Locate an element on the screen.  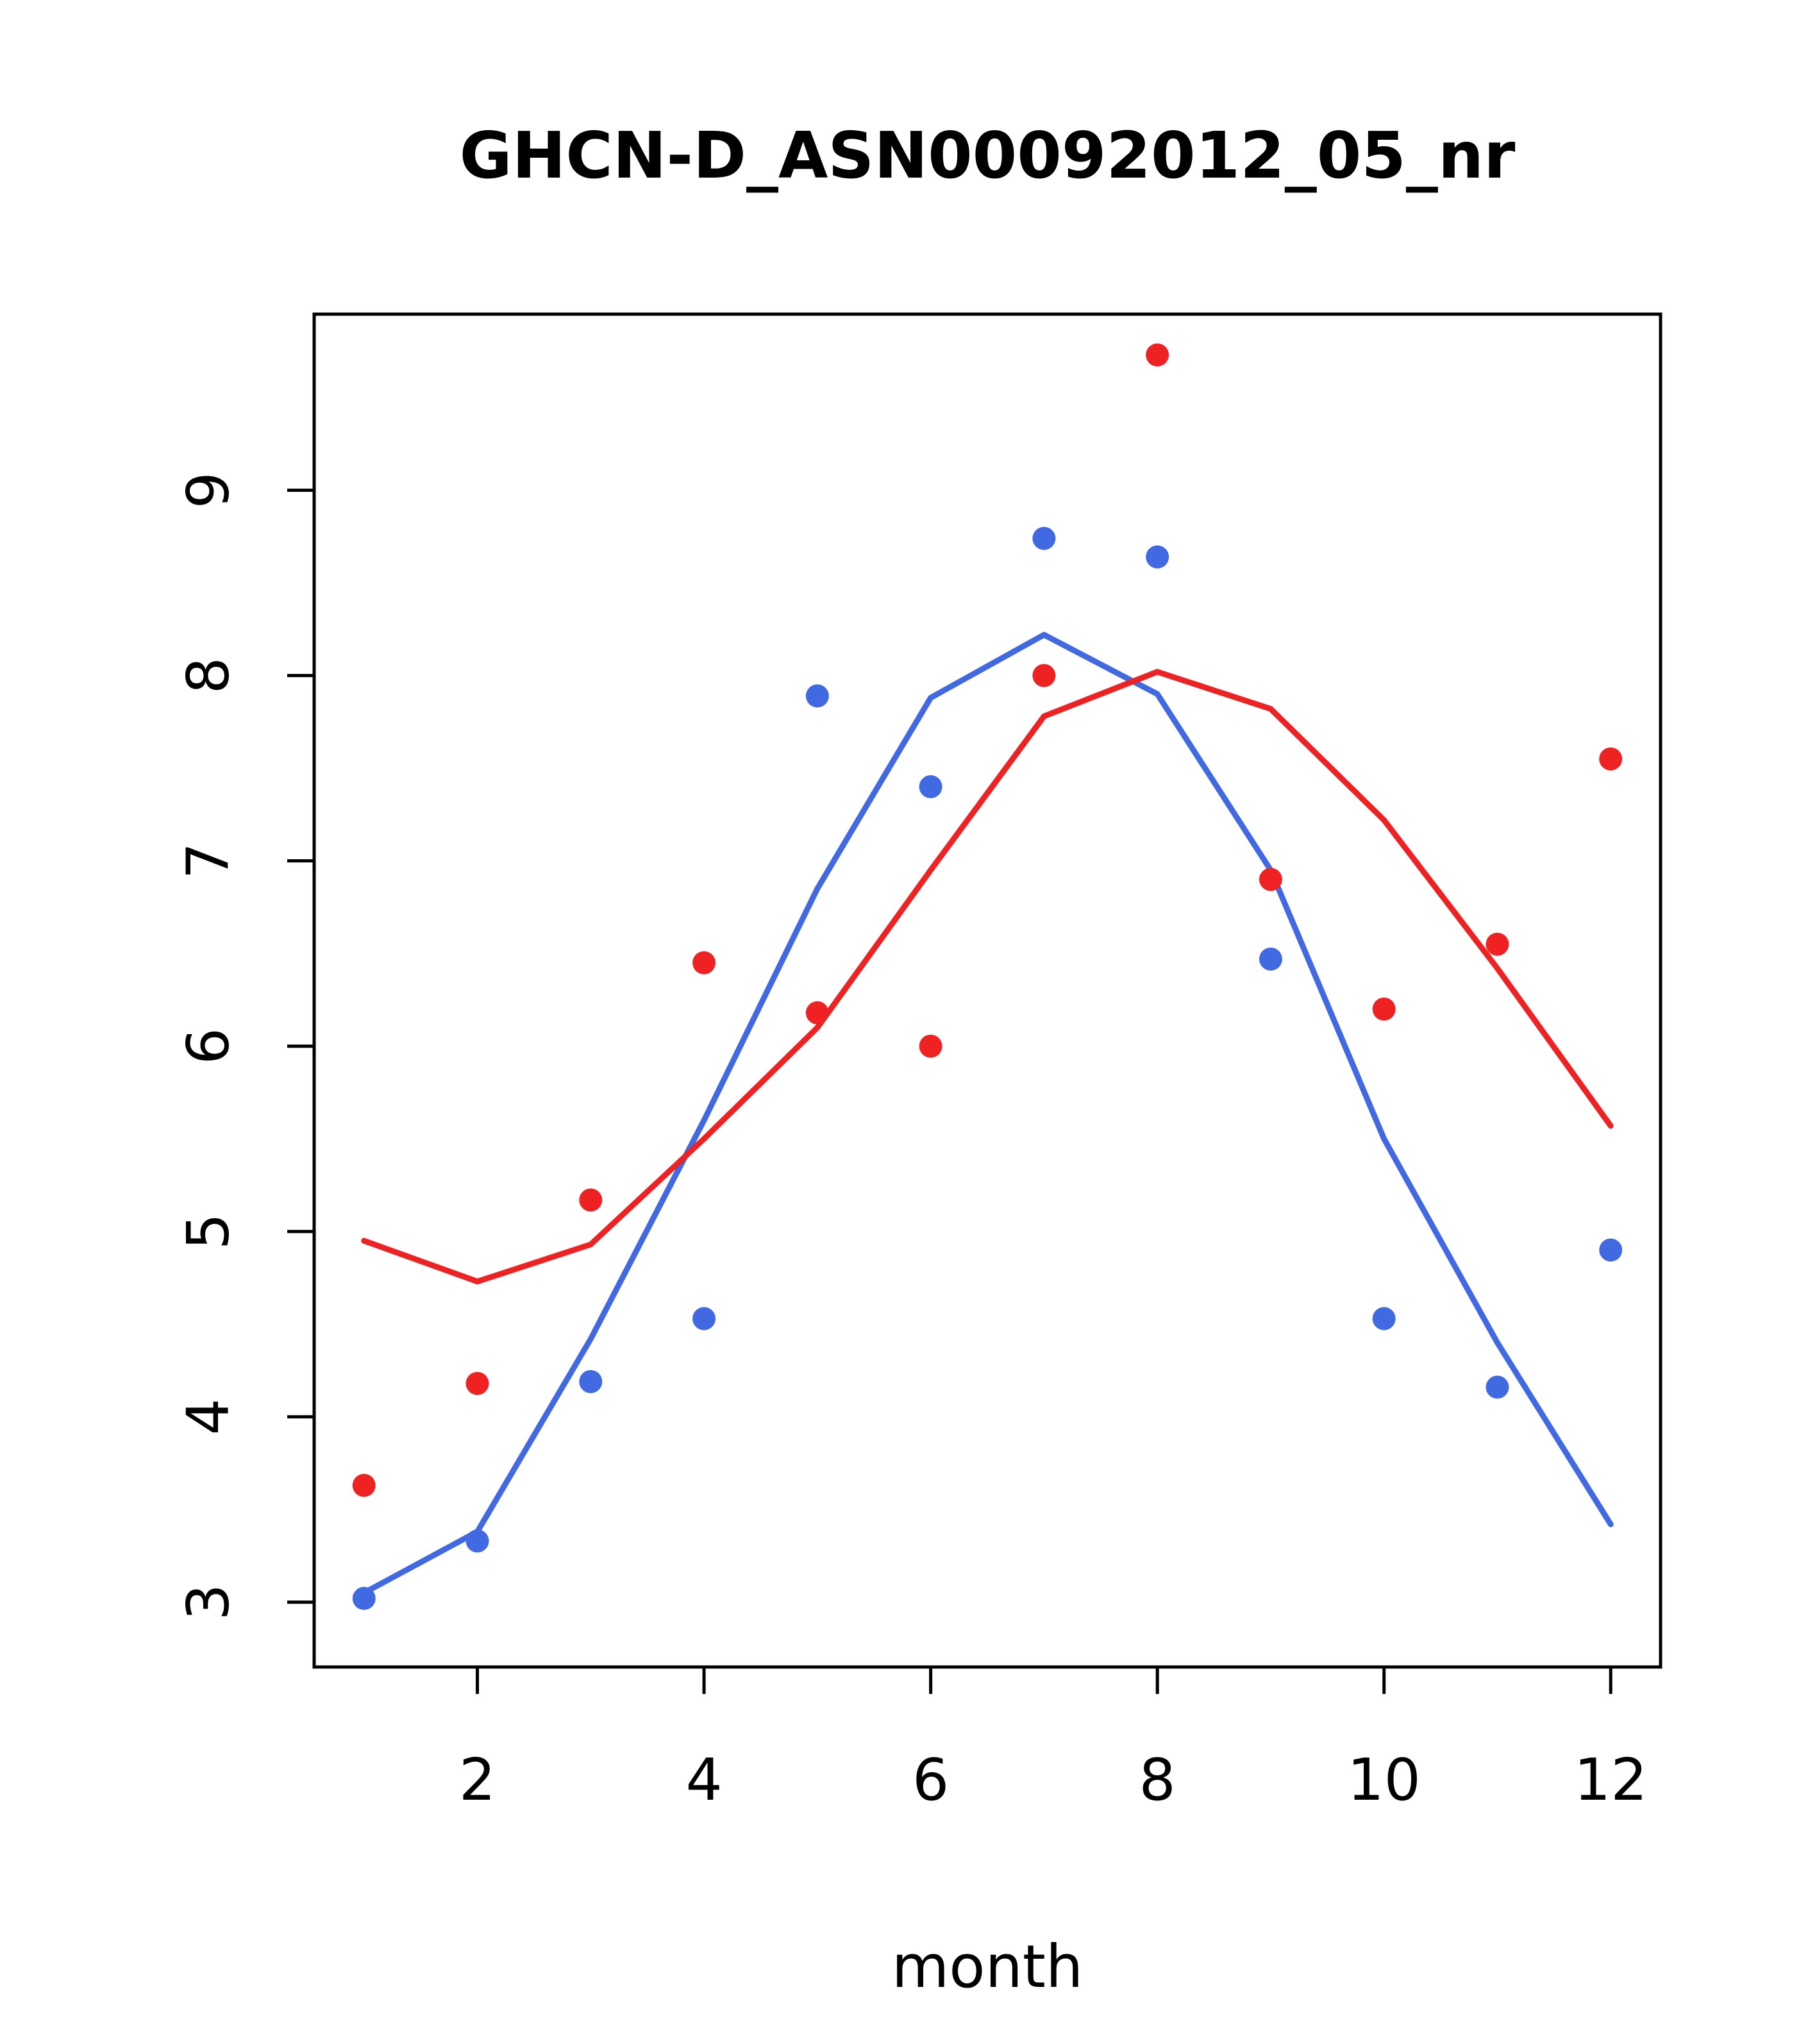
x-axis-label: month is located at coordinates (988, 1966).